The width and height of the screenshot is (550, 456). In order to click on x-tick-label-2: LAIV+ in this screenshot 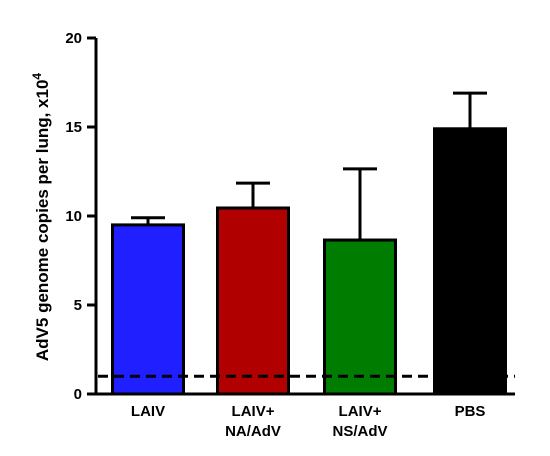, I will do `click(253, 411)`.